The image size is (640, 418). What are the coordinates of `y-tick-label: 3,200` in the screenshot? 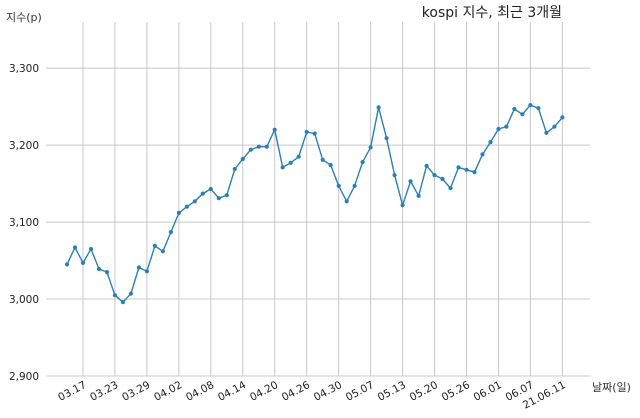 It's located at (24, 146).